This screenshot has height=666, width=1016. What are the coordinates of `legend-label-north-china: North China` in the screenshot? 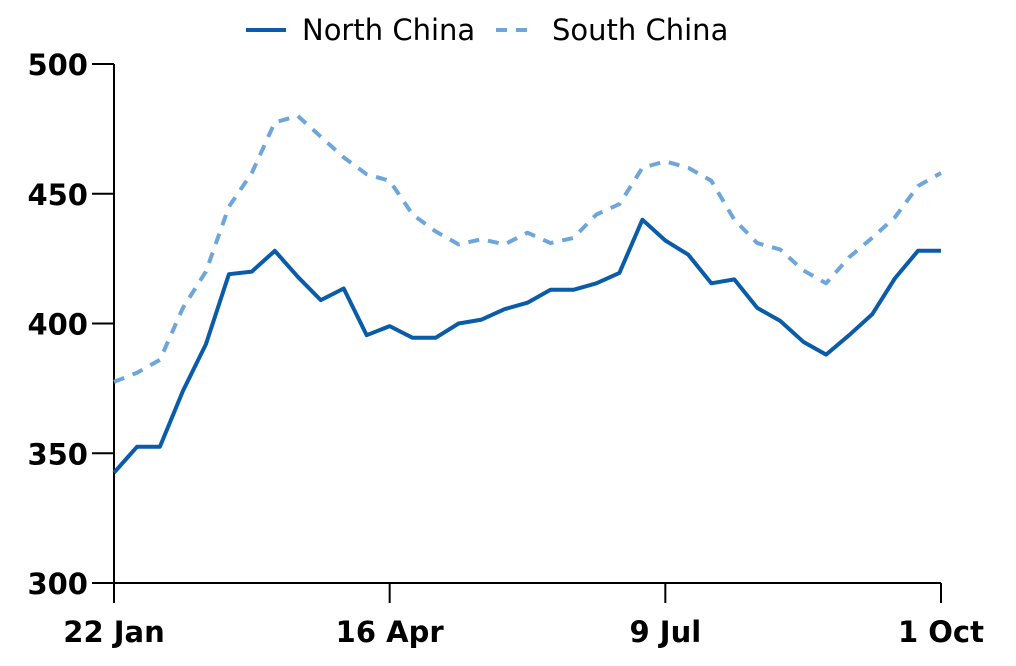 It's located at (388, 30).